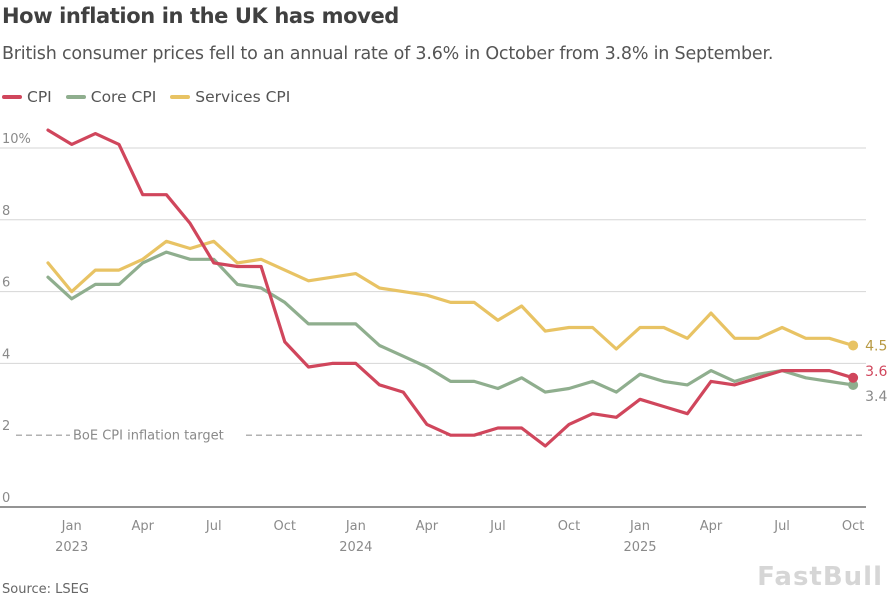 Image resolution: width=889 pixels, height=600 pixels. I want to click on legend-label-cpi: CPI, so click(39, 97).